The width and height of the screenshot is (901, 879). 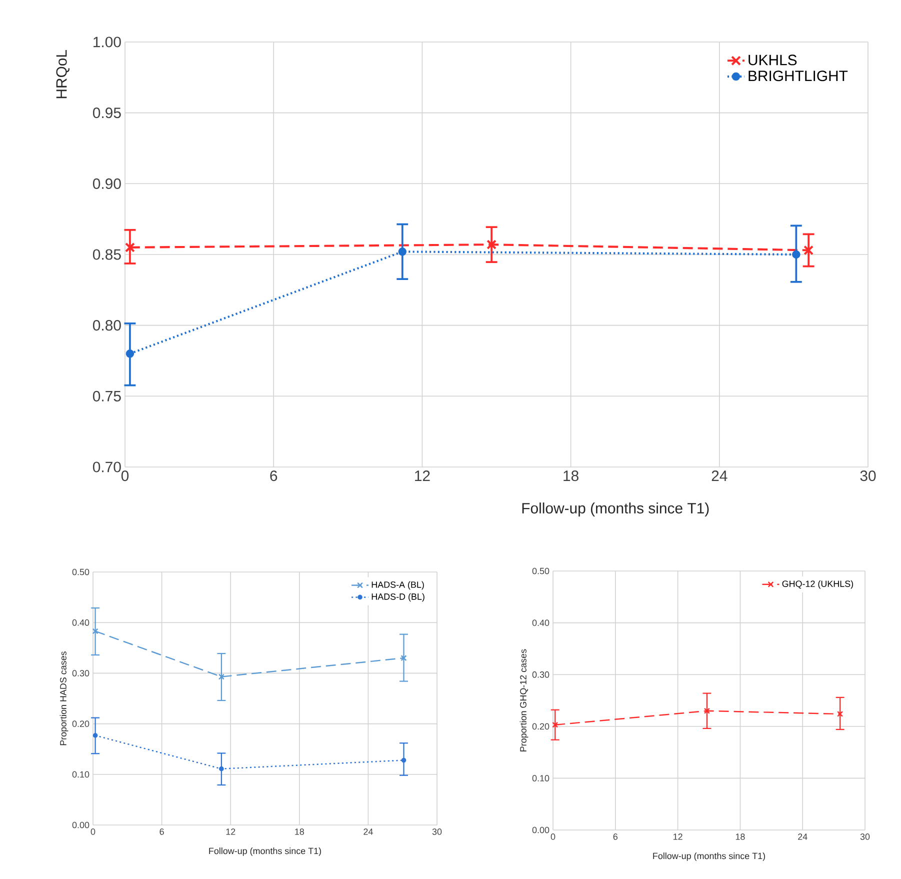 I want to click on y-tick-label: 1.00, so click(x=107, y=42).